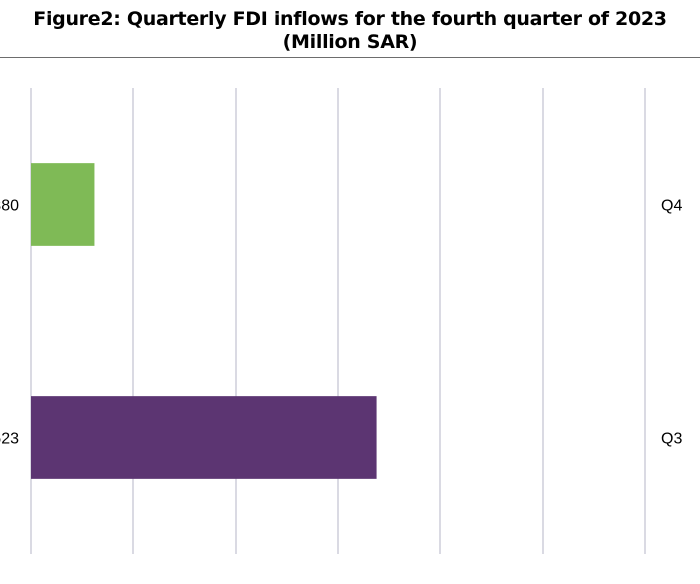  What do you see at coordinates (671, 206) in the screenshot?
I see `category-label-q4: Q4` at bounding box center [671, 206].